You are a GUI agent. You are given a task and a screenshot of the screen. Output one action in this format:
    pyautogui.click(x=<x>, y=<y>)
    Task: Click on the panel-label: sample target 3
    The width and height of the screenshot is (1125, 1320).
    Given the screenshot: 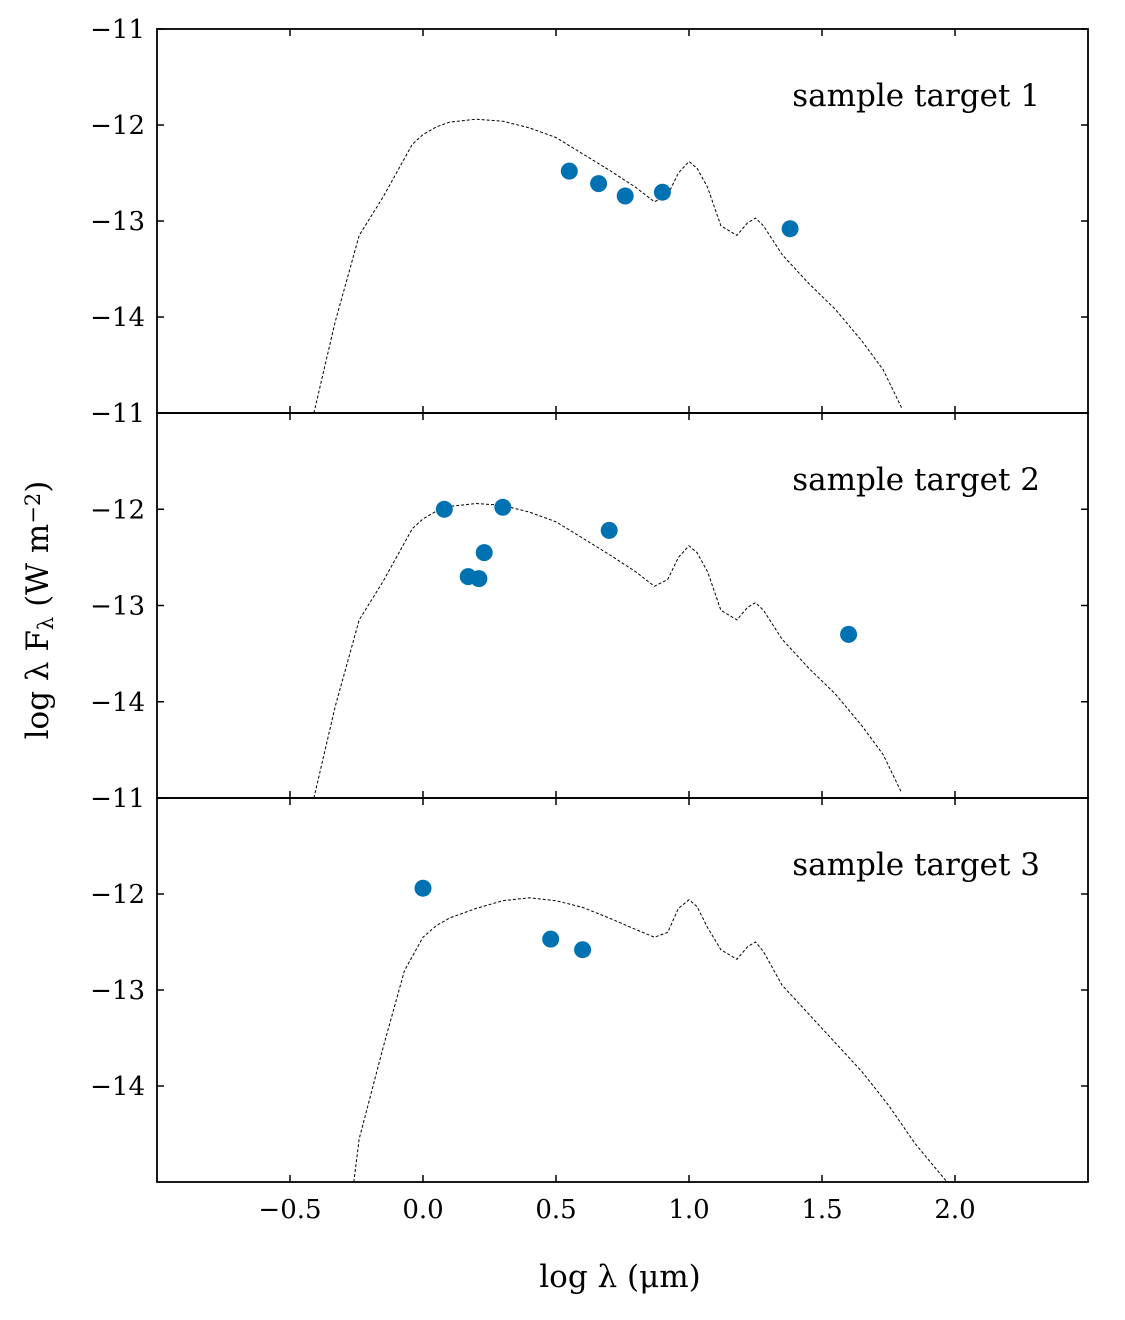 What is the action you would take?
    pyautogui.click(x=916, y=865)
    